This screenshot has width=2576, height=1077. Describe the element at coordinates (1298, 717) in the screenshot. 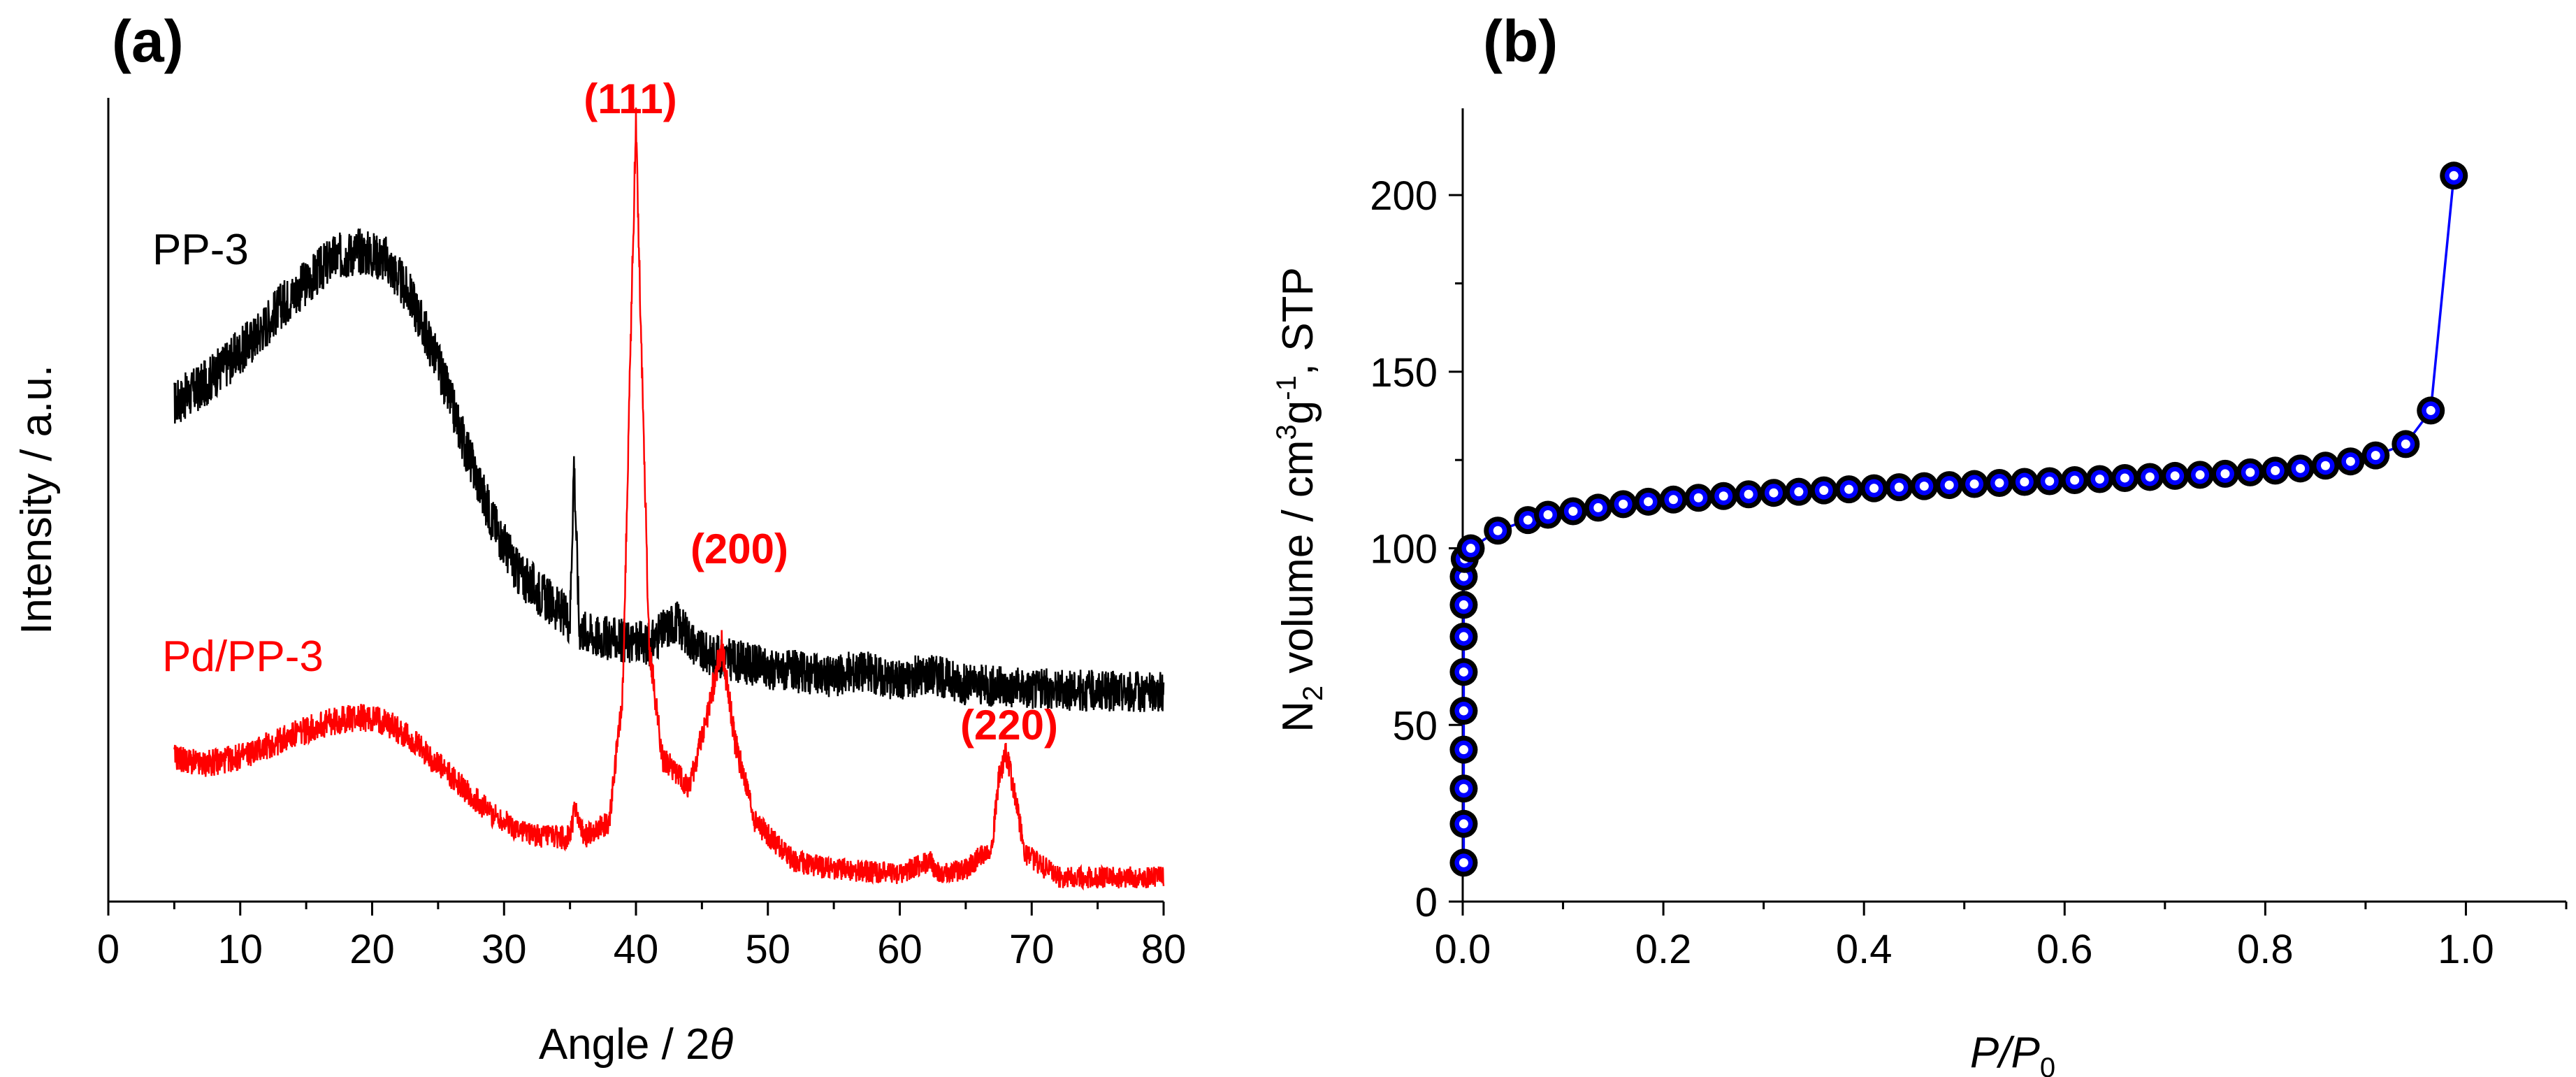

I see `y-title-n: N` at that location.